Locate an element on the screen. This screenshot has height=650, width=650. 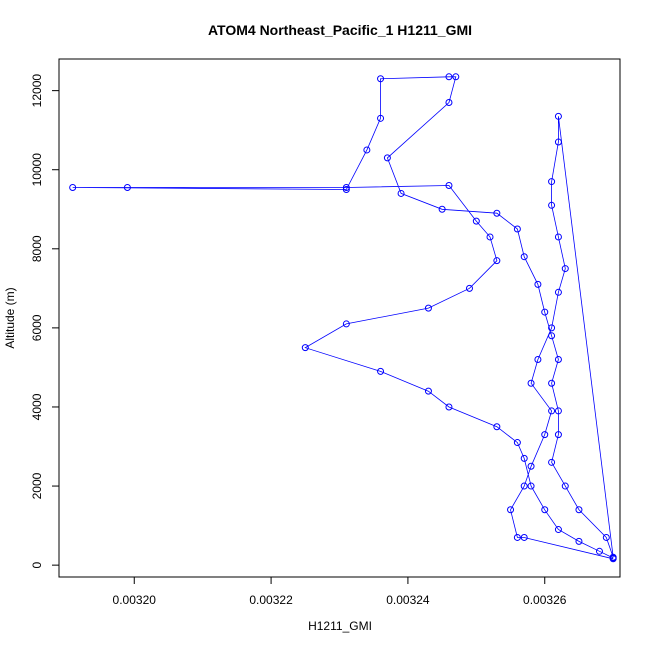
y-axis-label: Altitude (m) is located at coordinates (10, 317).